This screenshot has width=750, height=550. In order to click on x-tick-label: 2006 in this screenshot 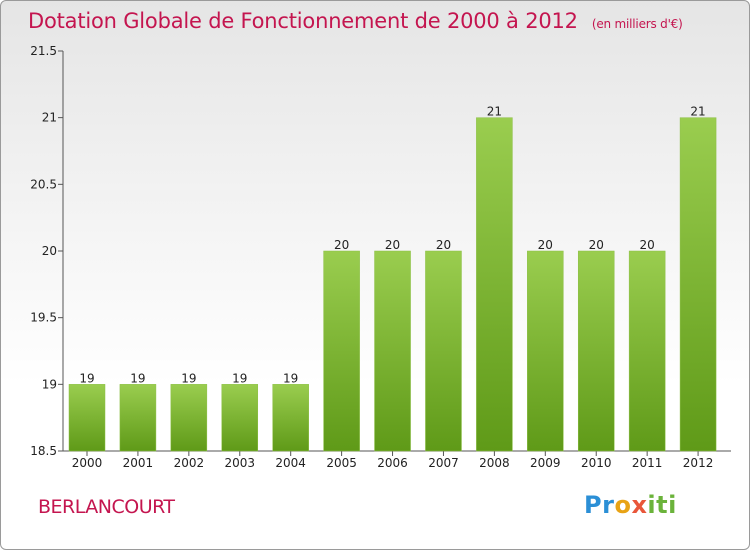, I will do `click(392, 463)`.